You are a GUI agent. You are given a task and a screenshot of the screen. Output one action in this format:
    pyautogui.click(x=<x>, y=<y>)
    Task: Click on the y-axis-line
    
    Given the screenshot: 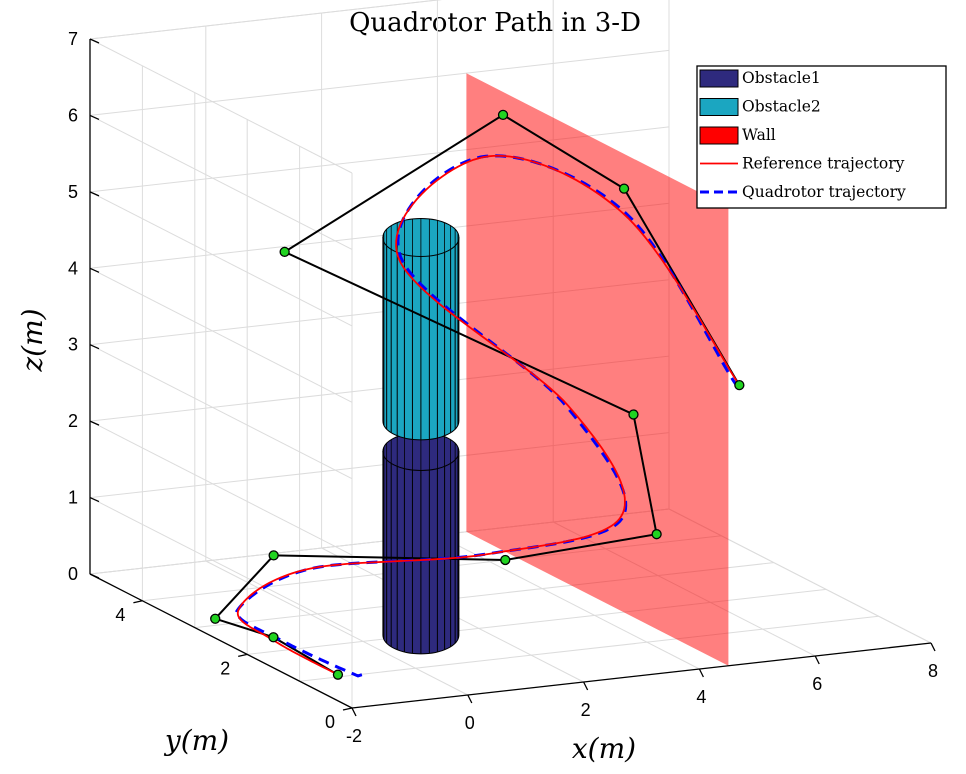 What is the action you would take?
    pyautogui.click(x=221, y=641)
    